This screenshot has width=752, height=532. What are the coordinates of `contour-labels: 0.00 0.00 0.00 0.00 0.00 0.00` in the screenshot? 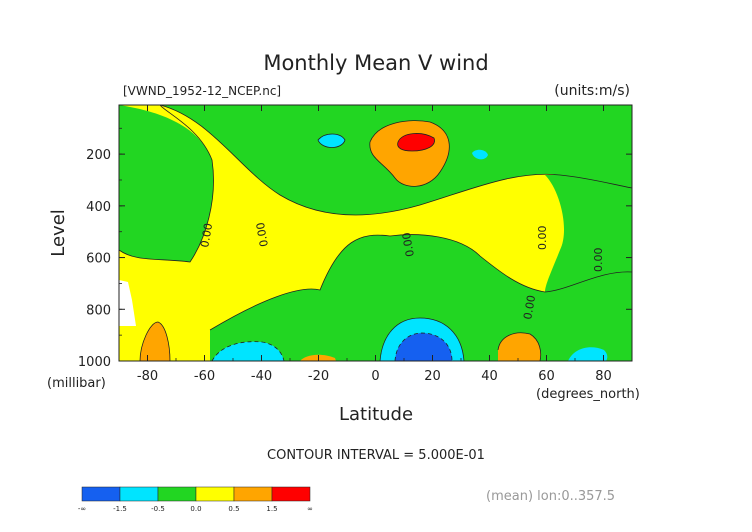 It's located at (401, 270).